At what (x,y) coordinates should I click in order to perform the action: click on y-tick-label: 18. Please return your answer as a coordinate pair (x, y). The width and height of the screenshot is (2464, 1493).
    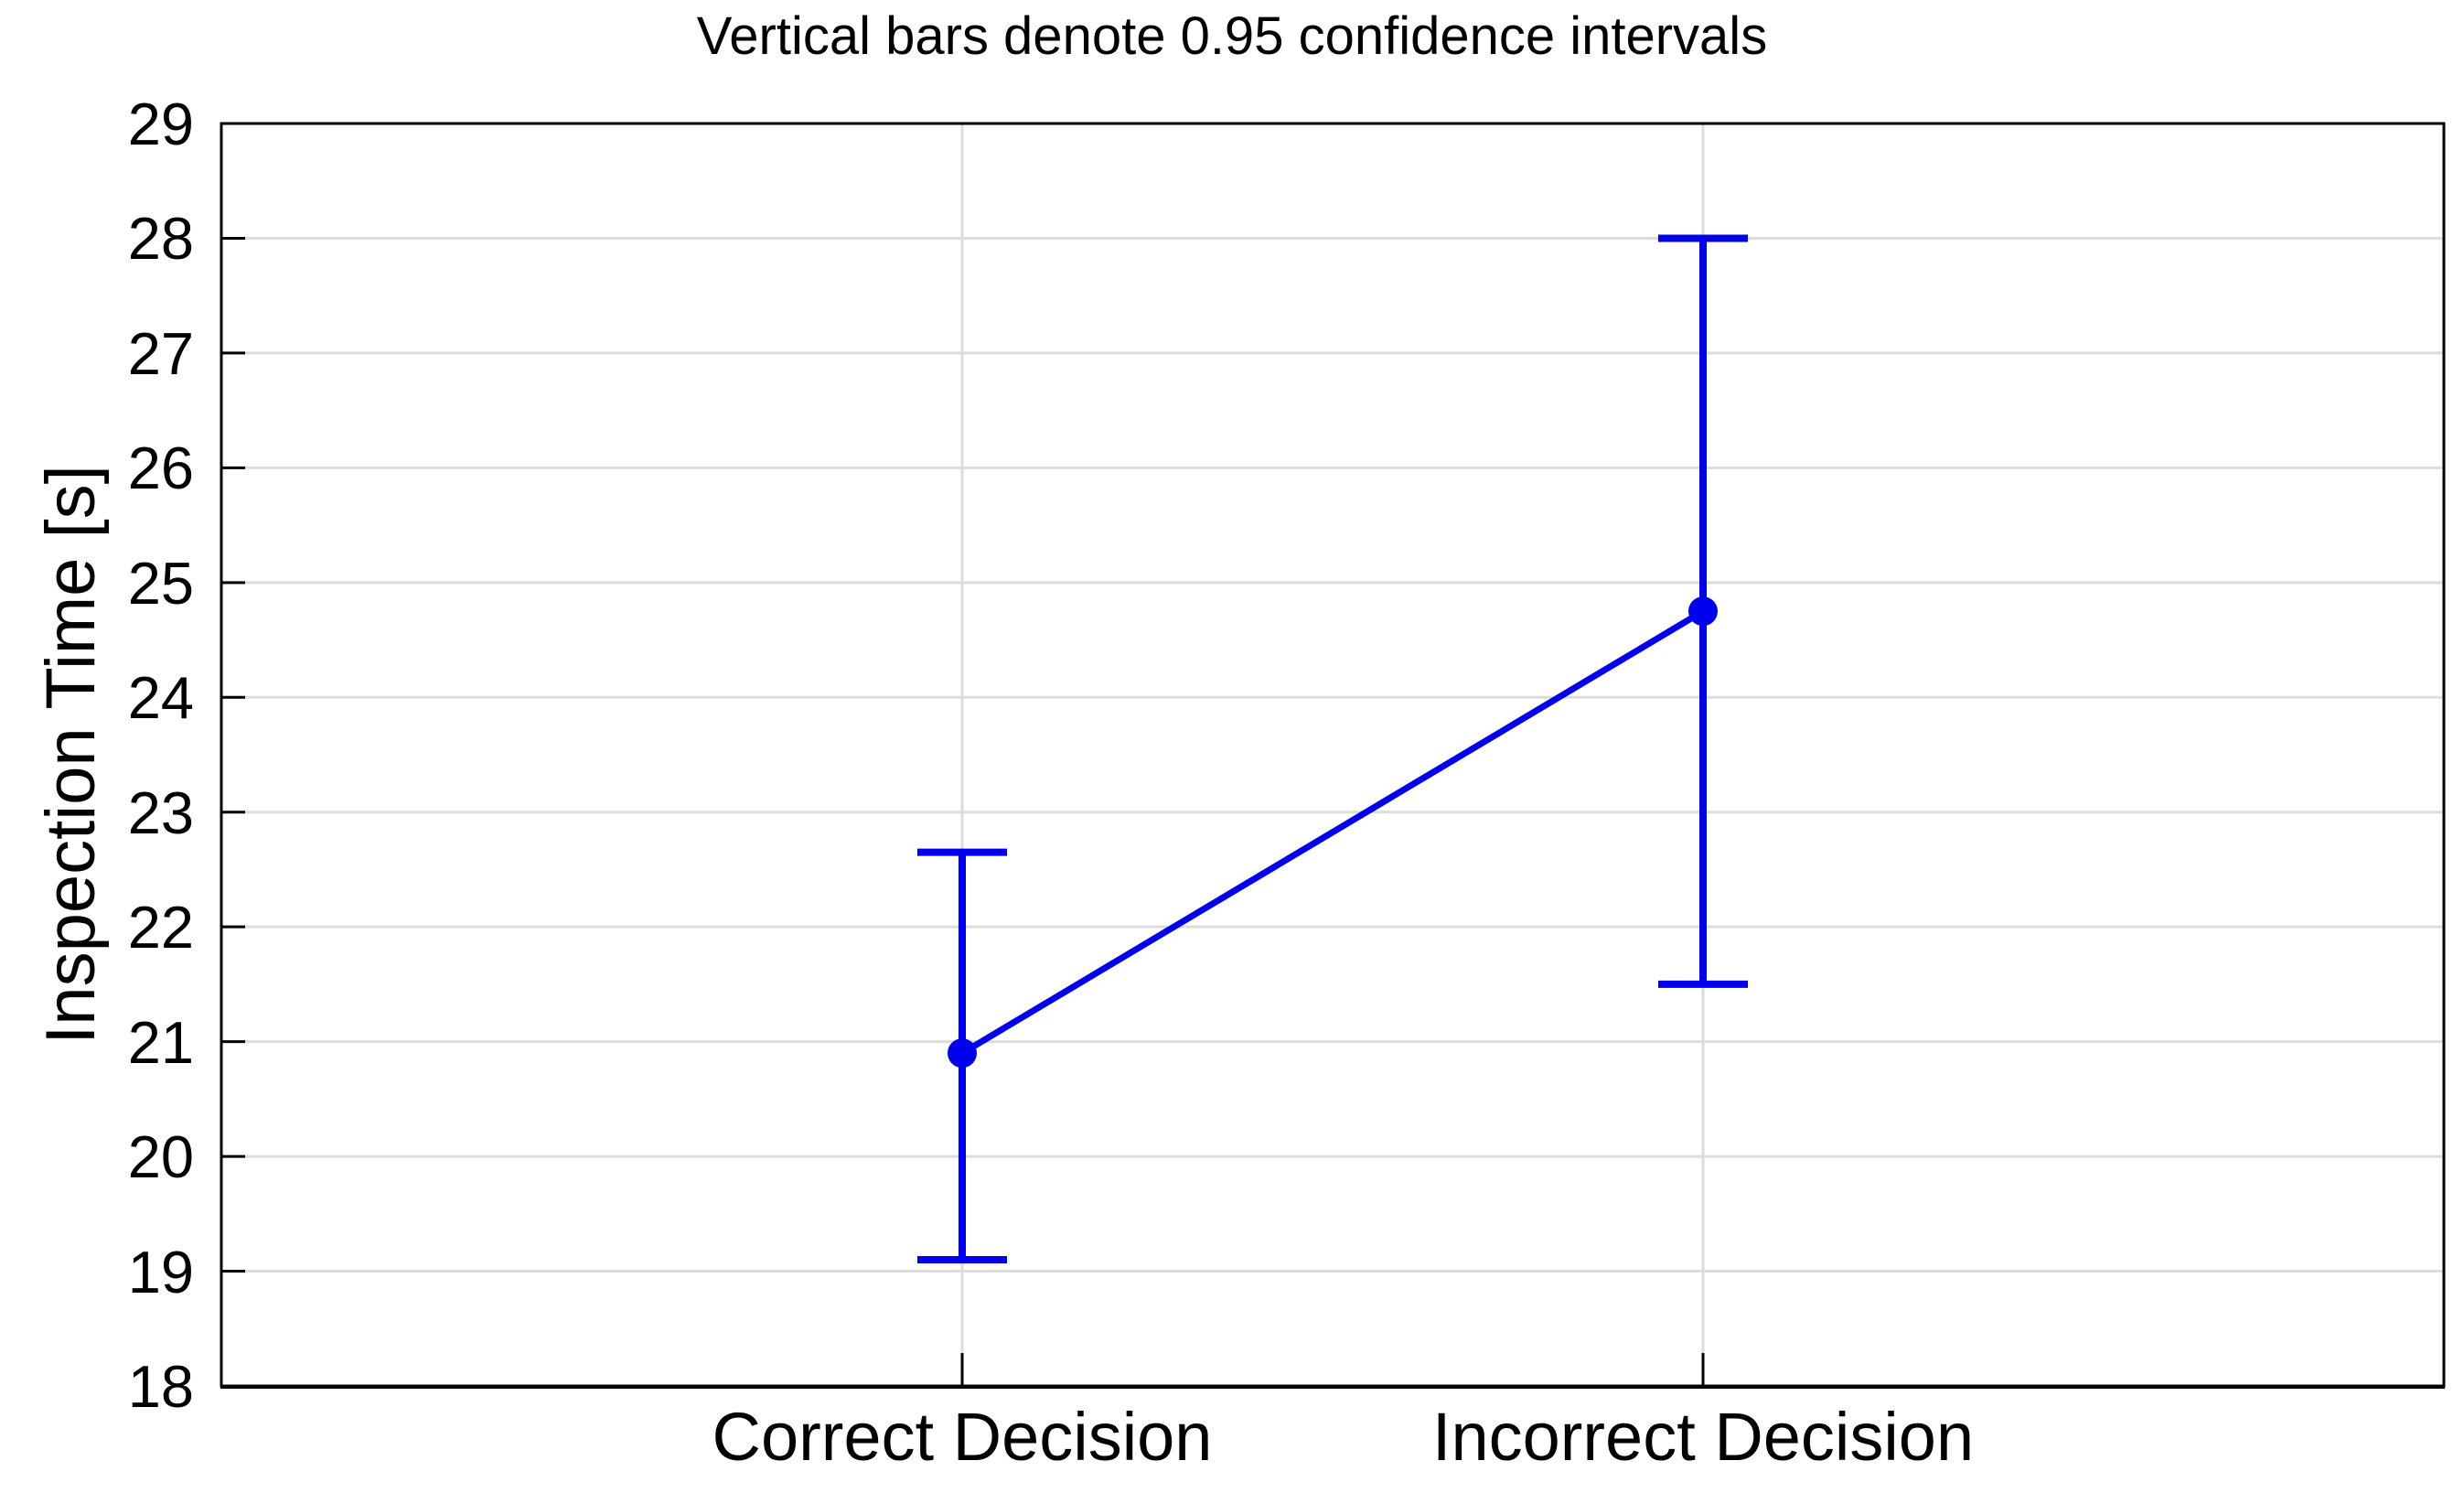
    Looking at the image, I should click on (161, 1386).